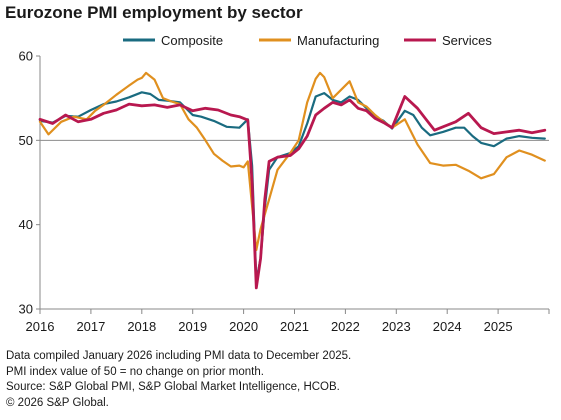  I want to click on x-tick-label: 2018, so click(141, 326).